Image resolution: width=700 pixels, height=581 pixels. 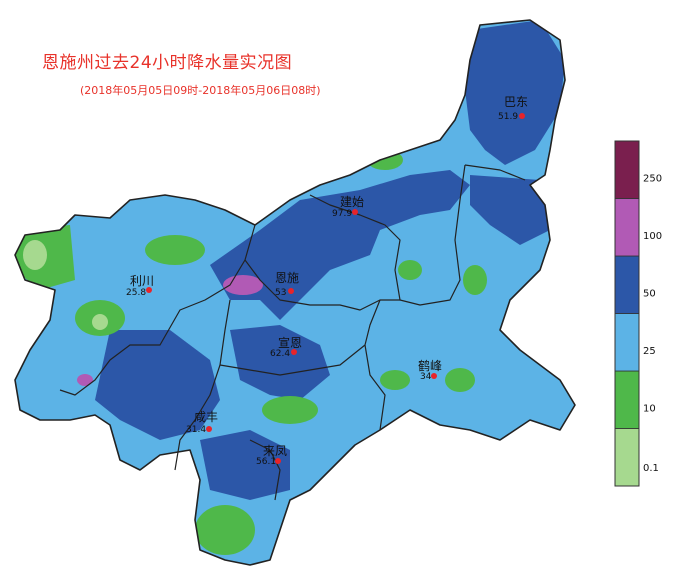 What do you see at coordinates (275, 451) in the screenshot?
I see `station-name: 来凤` at bounding box center [275, 451].